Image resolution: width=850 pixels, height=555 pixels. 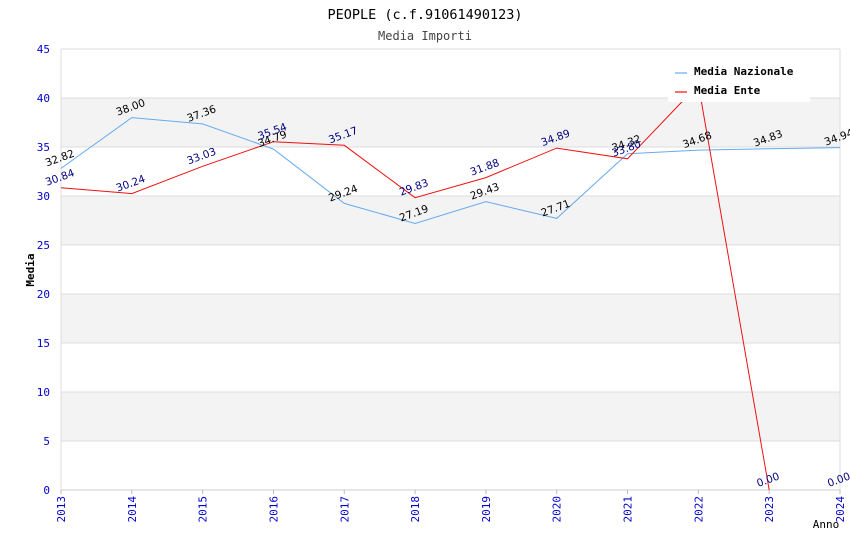 What do you see at coordinates (131, 184) in the screenshot?
I see `data-label: 30.24` at bounding box center [131, 184].